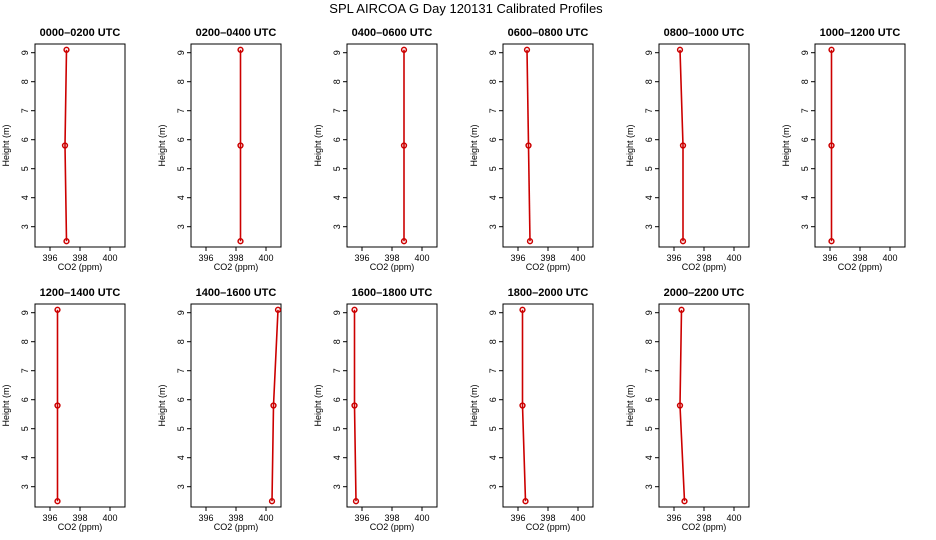 This screenshot has width=936, height=540. What do you see at coordinates (80, 293) in the screenshot?
I see `panel-title: 1200–1400 UTC` at bounding box center [80, 293].